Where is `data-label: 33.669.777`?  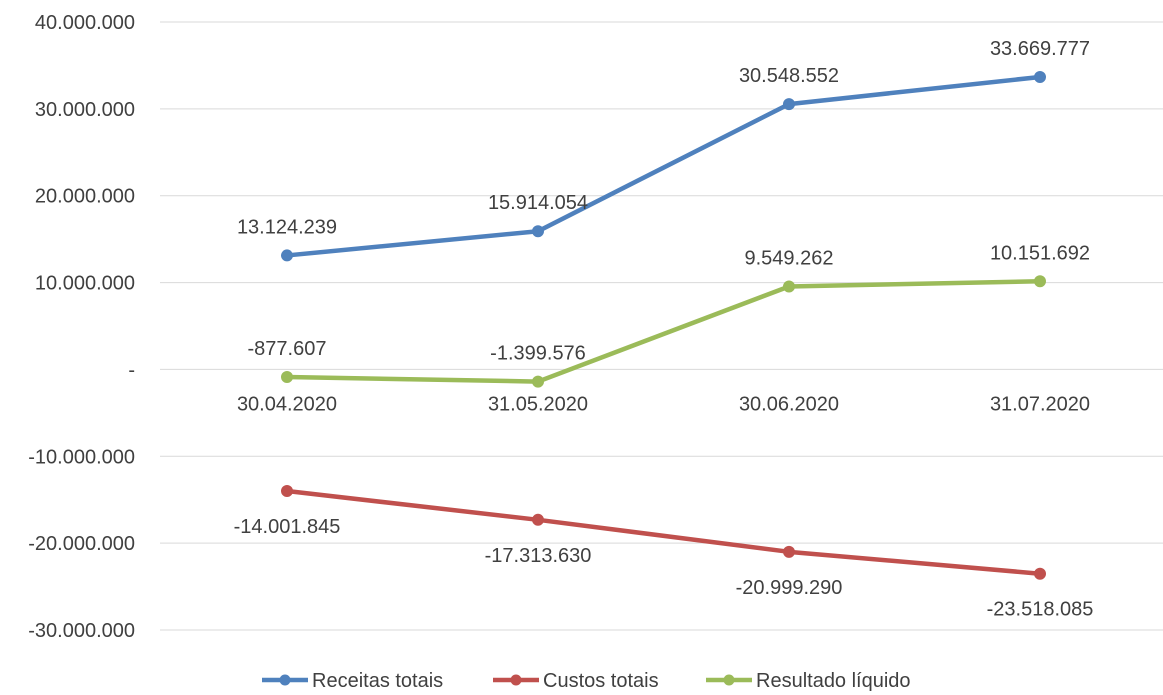
data-label: 33.669.777 is located at coordinates (1040, 49).